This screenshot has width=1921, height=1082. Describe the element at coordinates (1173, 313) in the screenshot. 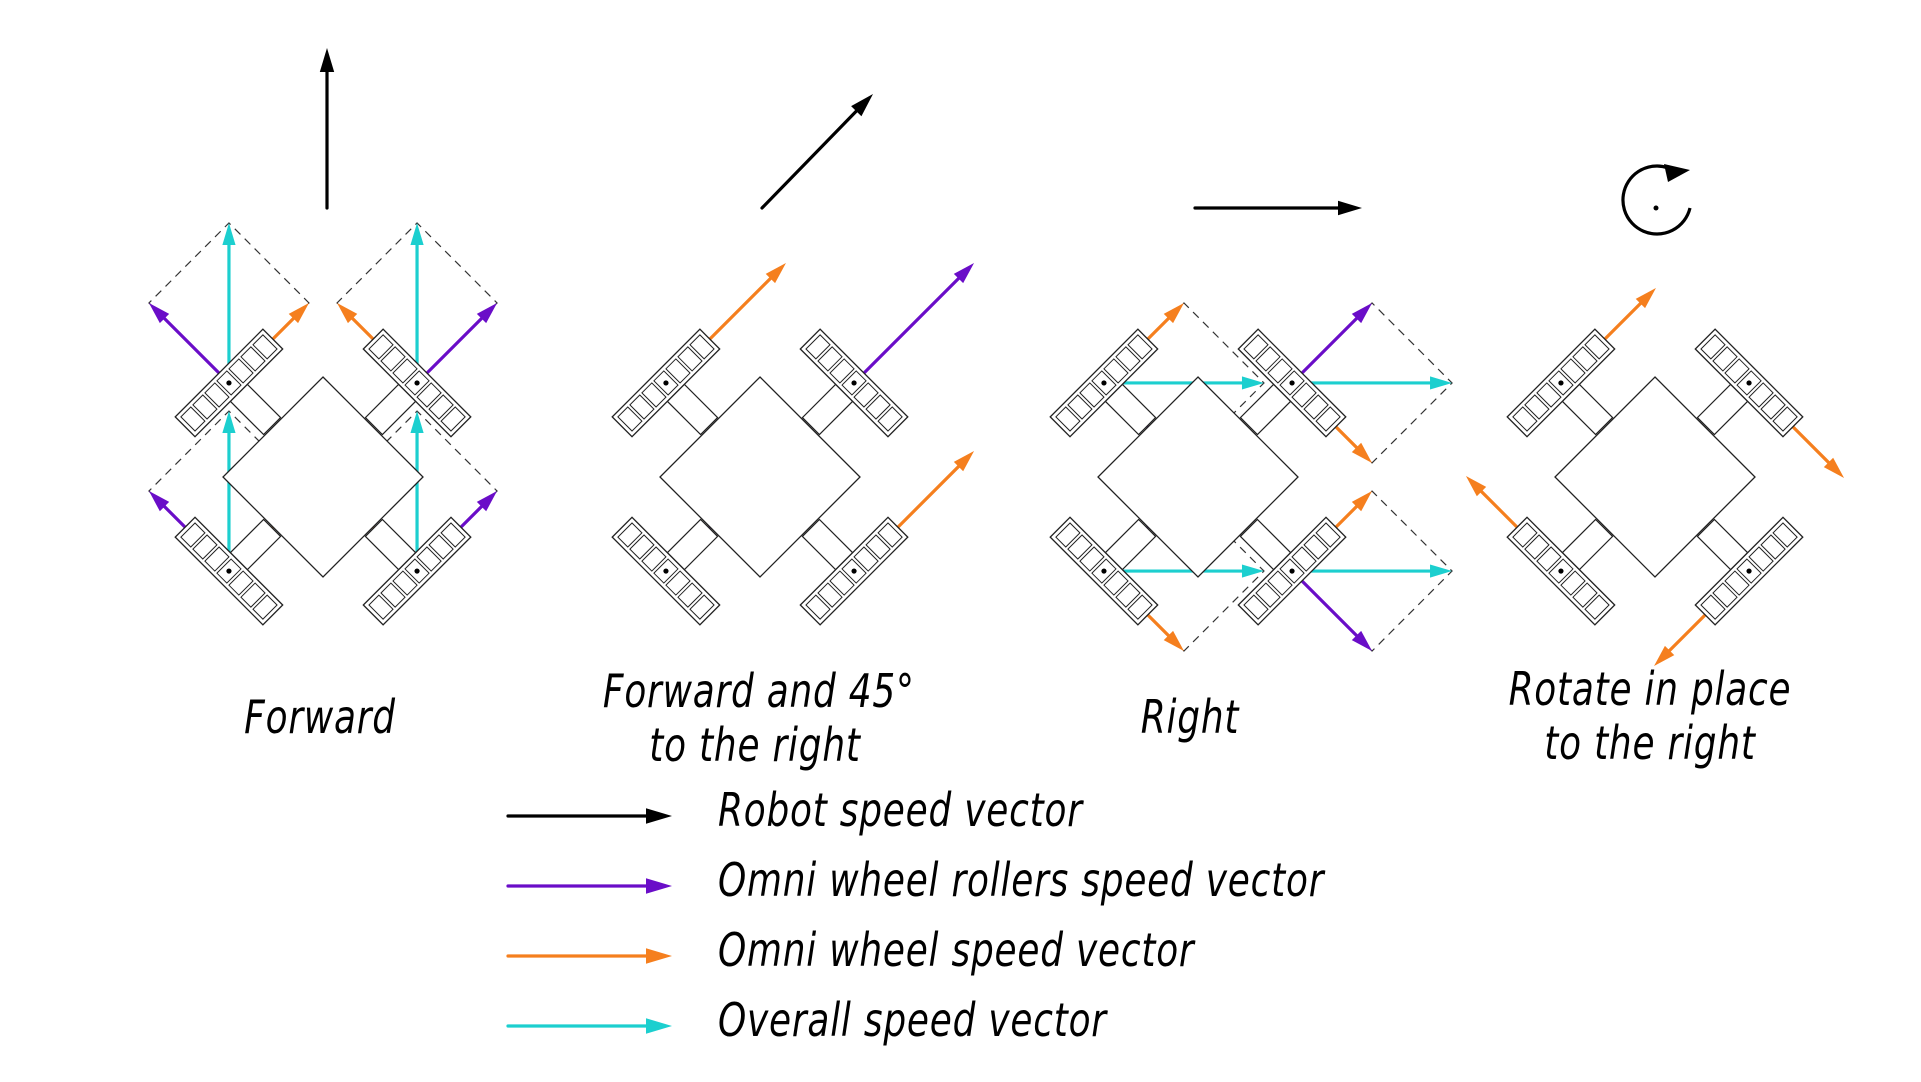

I see `wheel-vector-right-fl-head` at that location.